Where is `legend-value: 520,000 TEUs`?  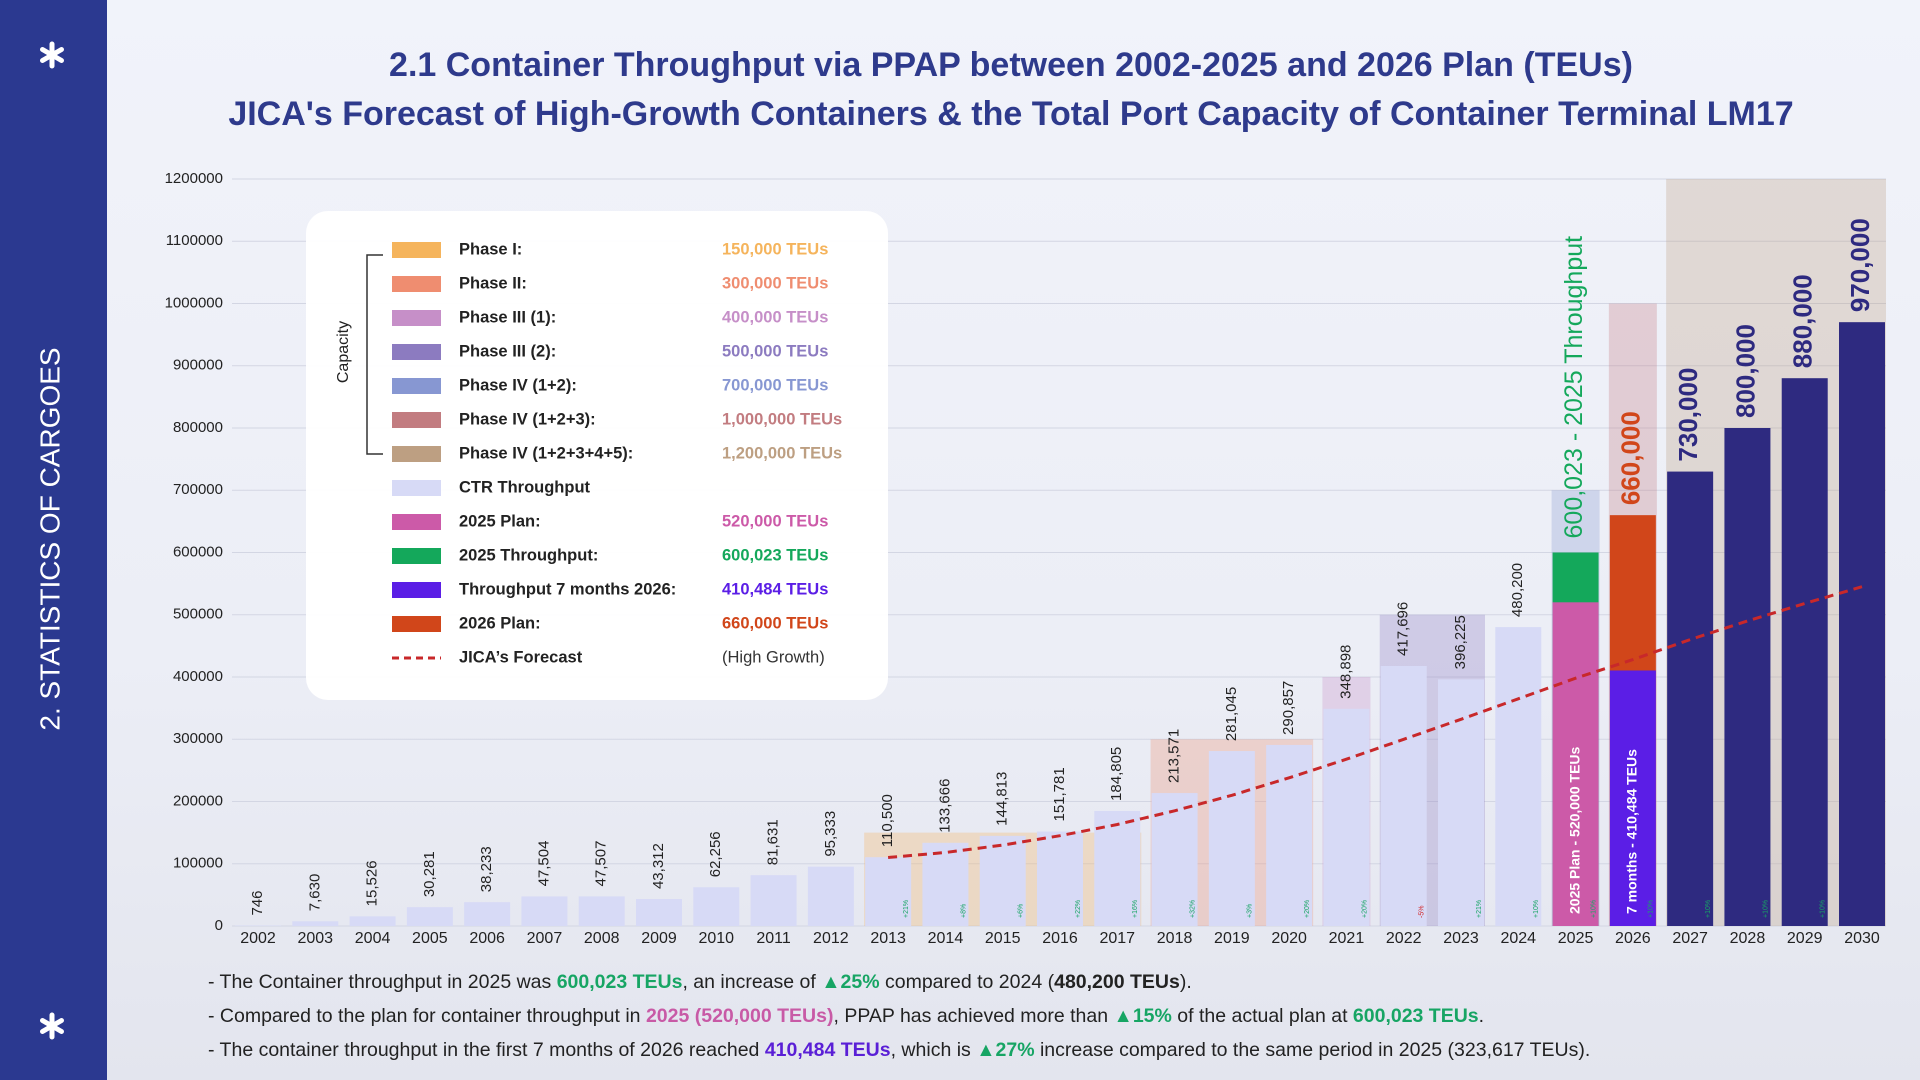 legend-value: 520,000 TEUs is located at coordinates (775, 521).